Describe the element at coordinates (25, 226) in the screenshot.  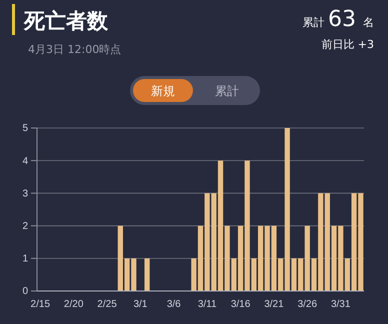
I see `y-tick-label: 2` at that location.